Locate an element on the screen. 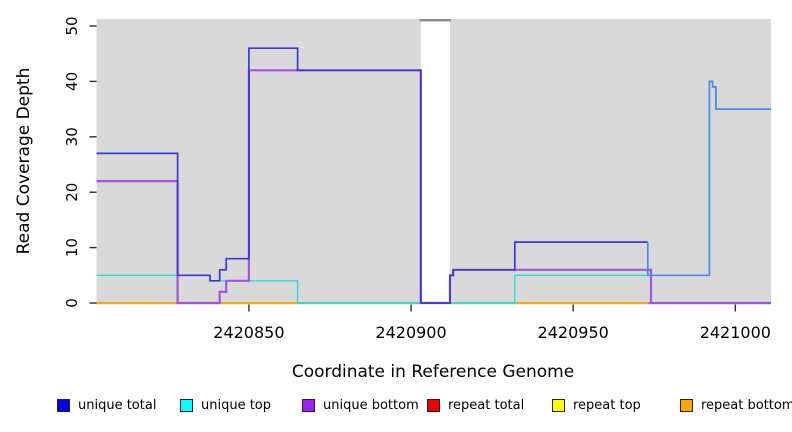 This screenshot has height=432, width=792. y-tick-label: 30 is located at coordinates (72, 136).